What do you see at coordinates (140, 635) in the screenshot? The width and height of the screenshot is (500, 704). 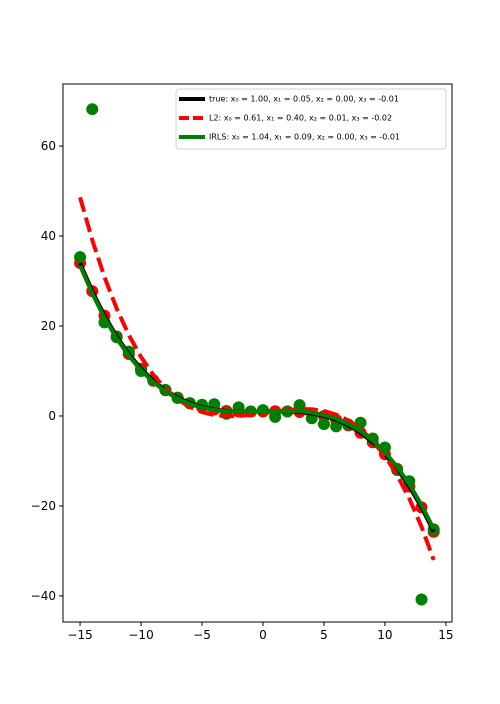 I see `x-tick-label: −10` at bounding box center [140, 635].